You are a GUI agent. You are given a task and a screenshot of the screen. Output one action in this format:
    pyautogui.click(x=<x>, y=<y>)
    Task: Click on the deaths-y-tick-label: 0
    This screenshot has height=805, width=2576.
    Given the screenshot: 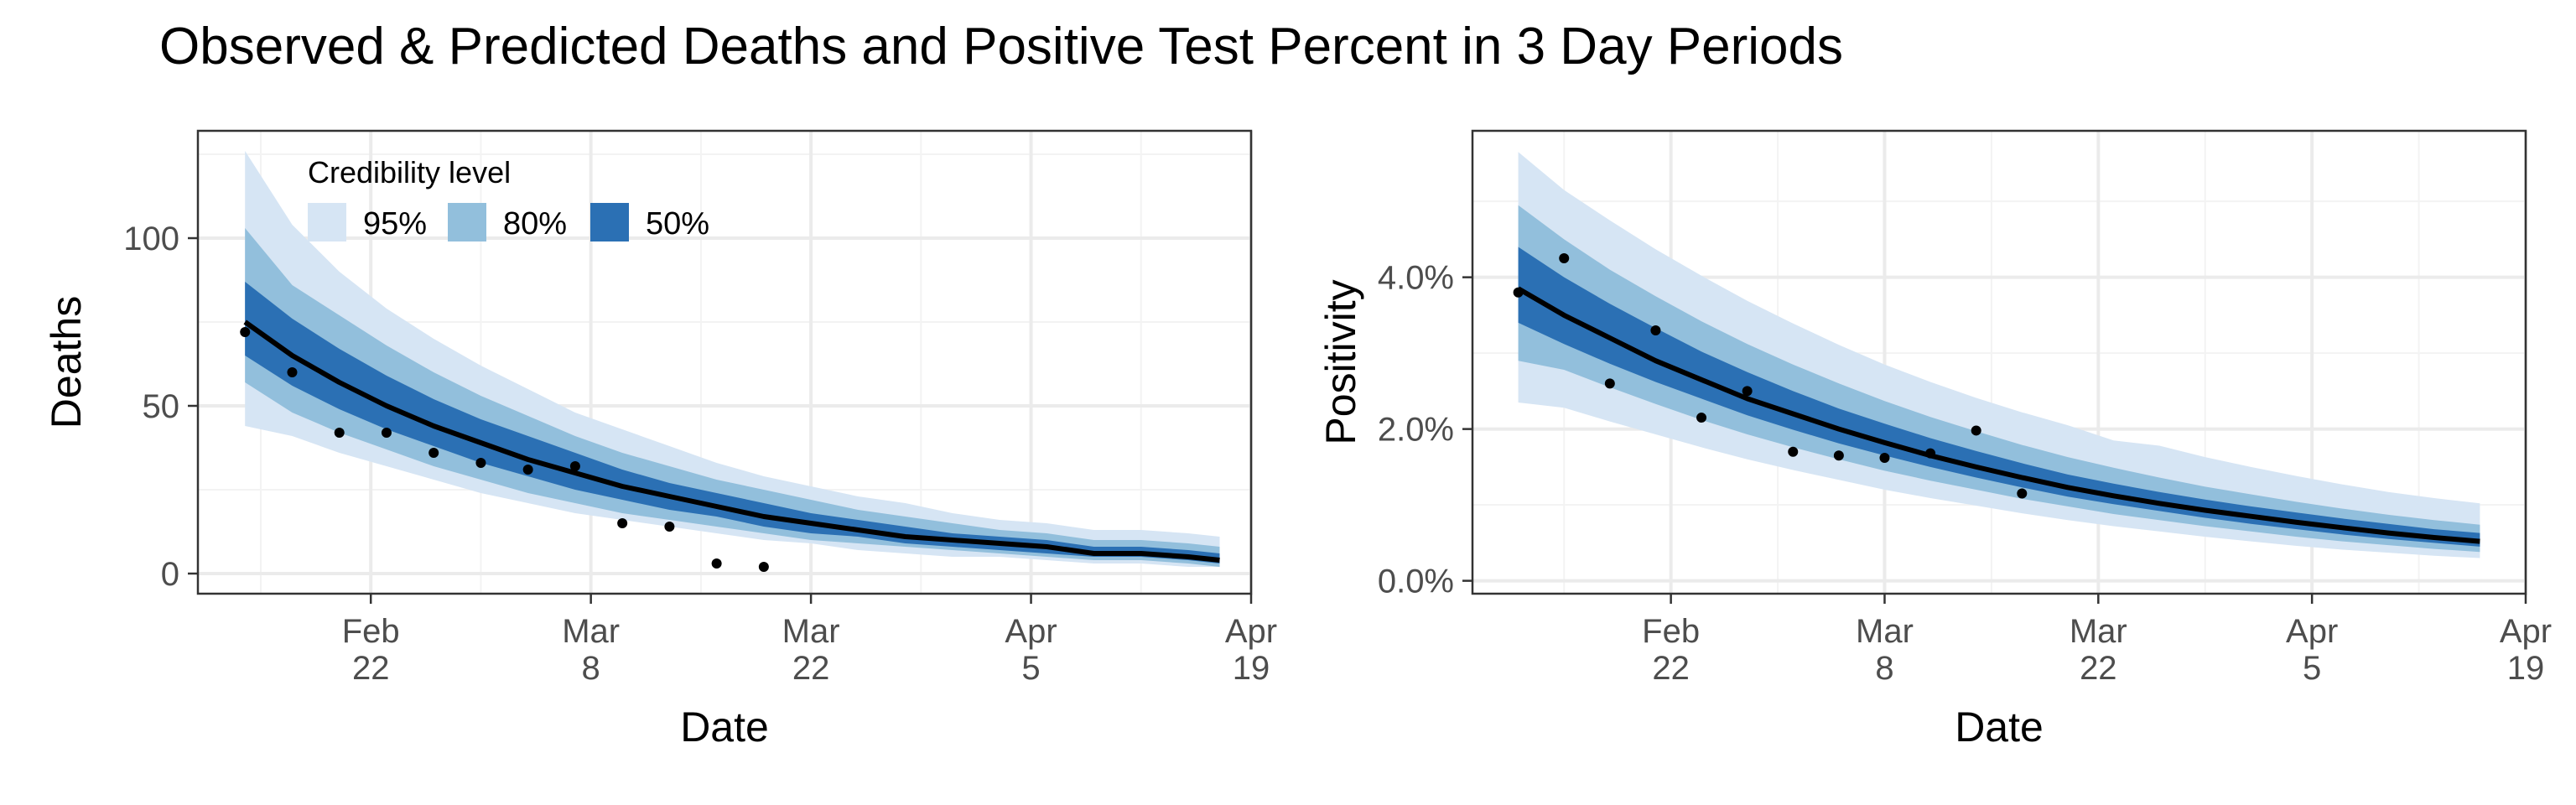 What is the action you would take?
    pyautogui.click(x=170, y=574)
    